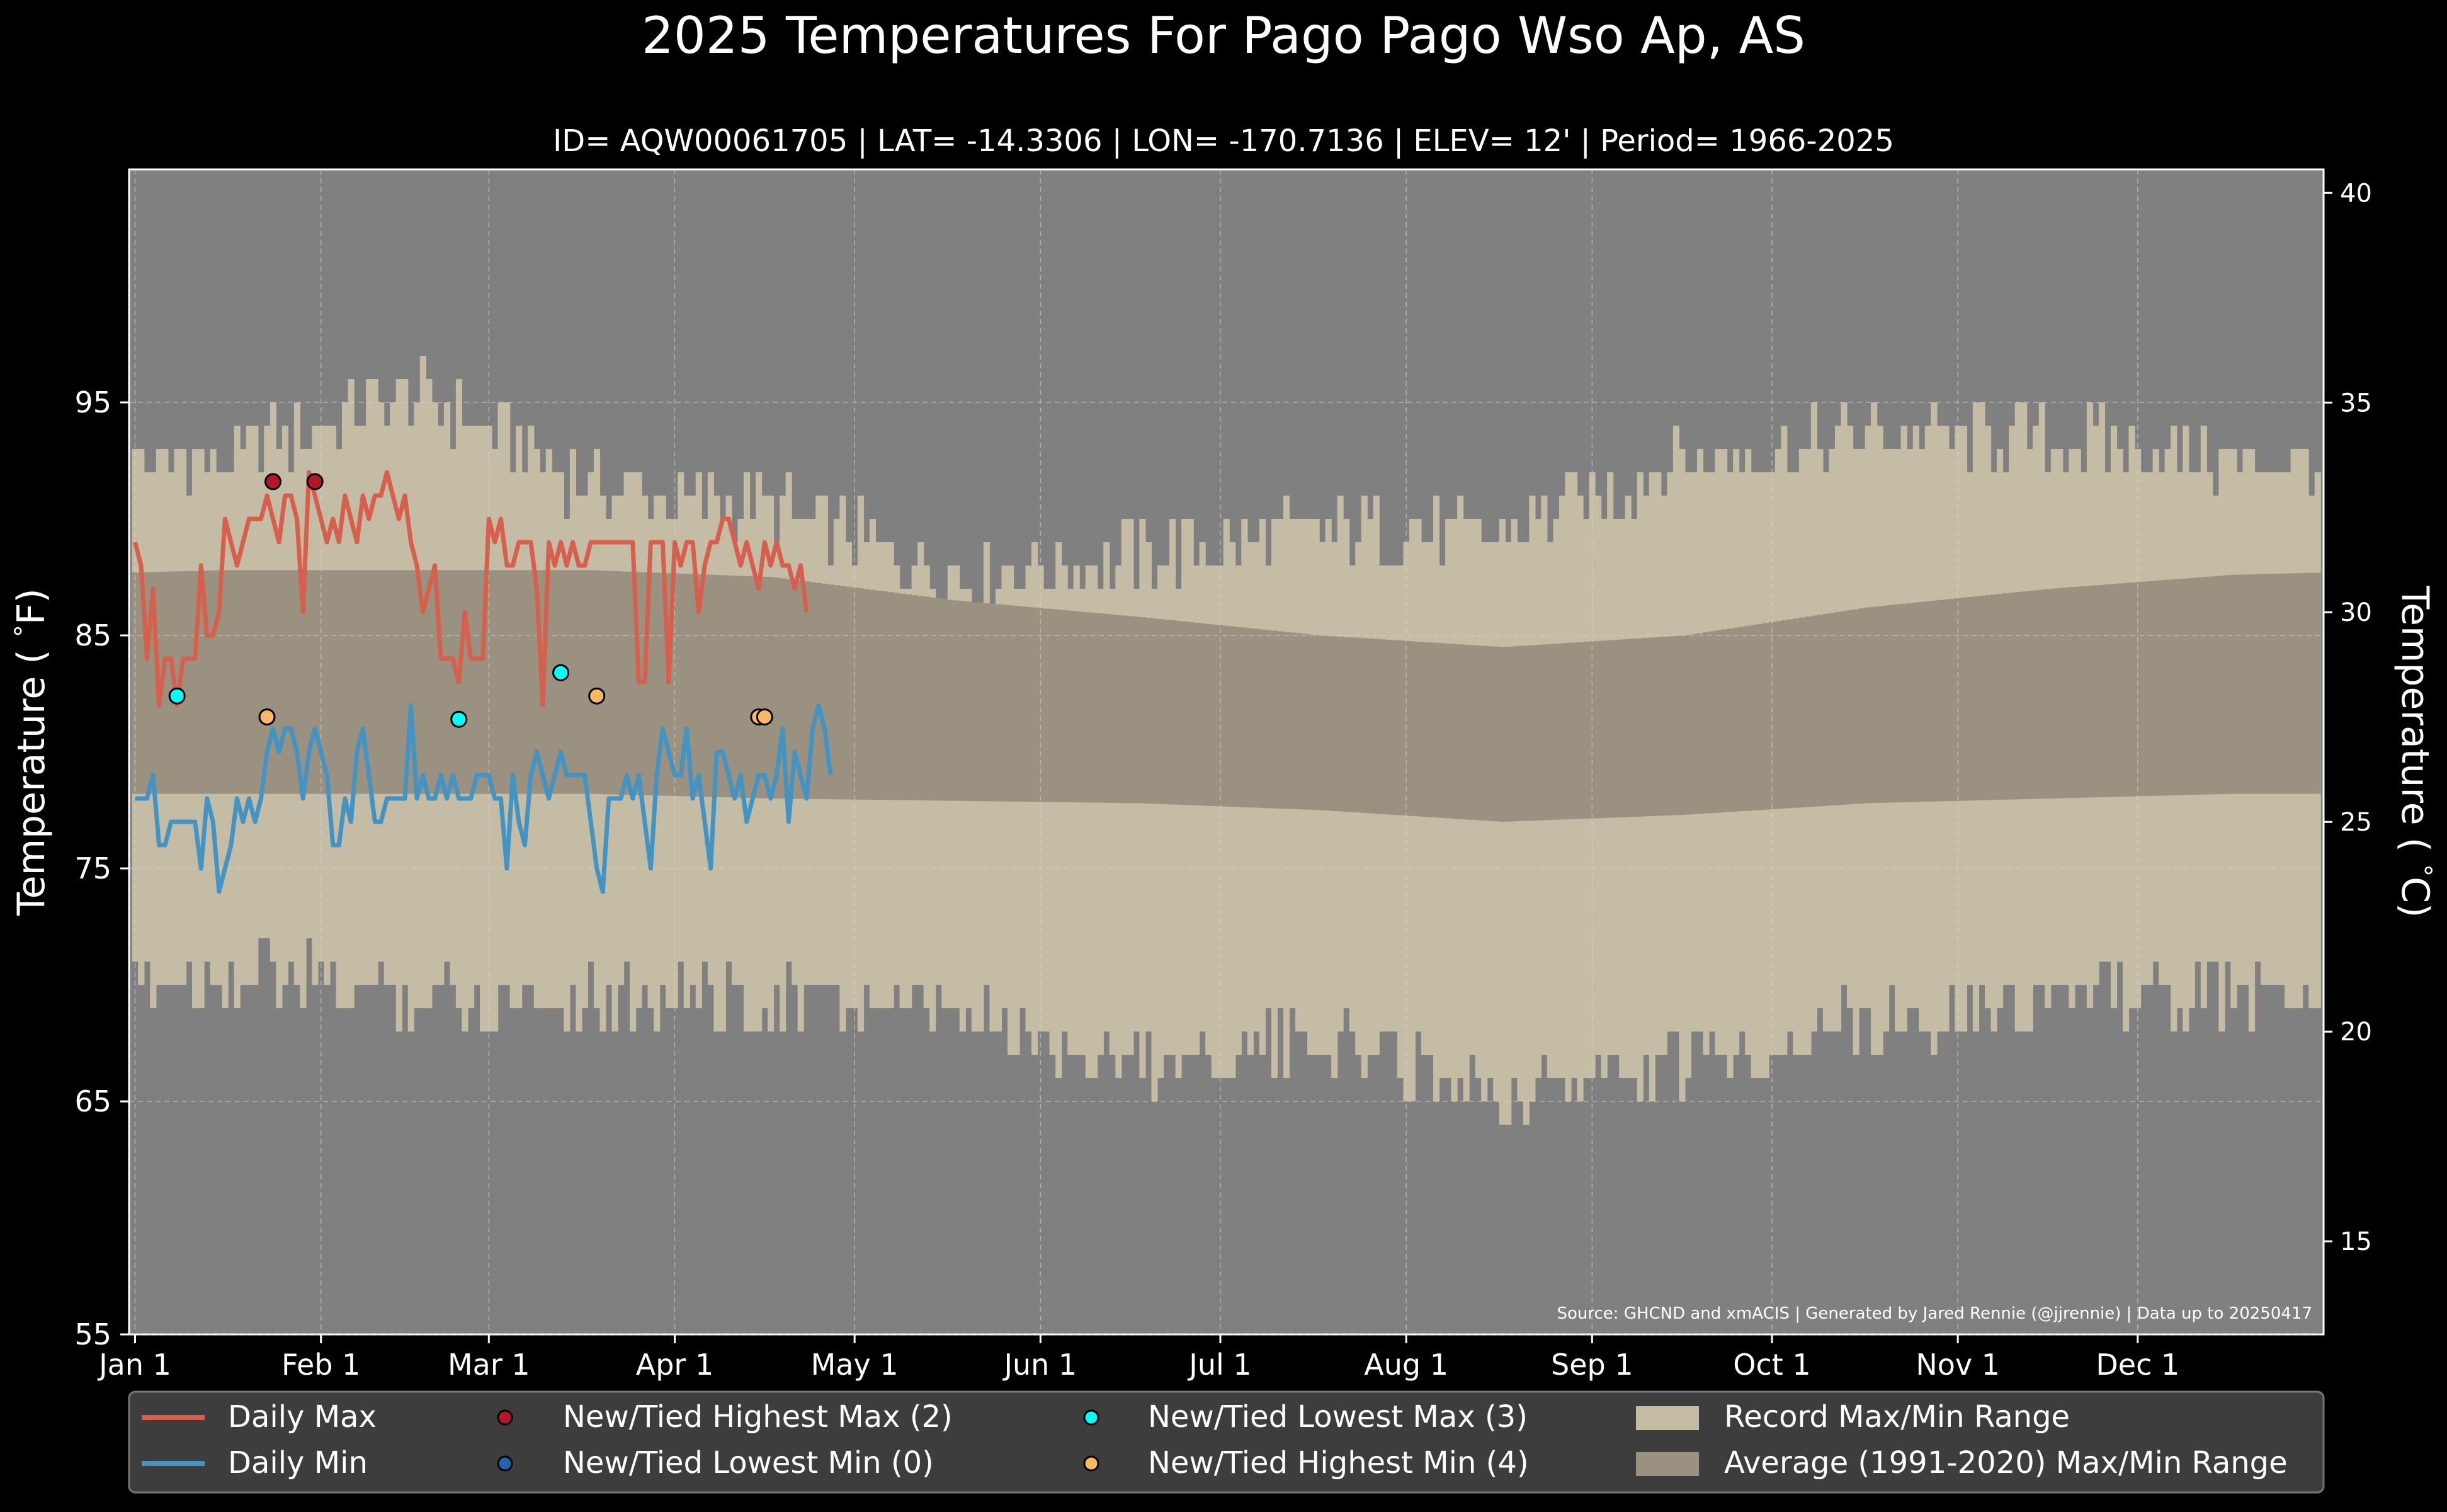  Describe the element at coordinates (483, 682) in the screenshot. I see `series-lines` at that location.